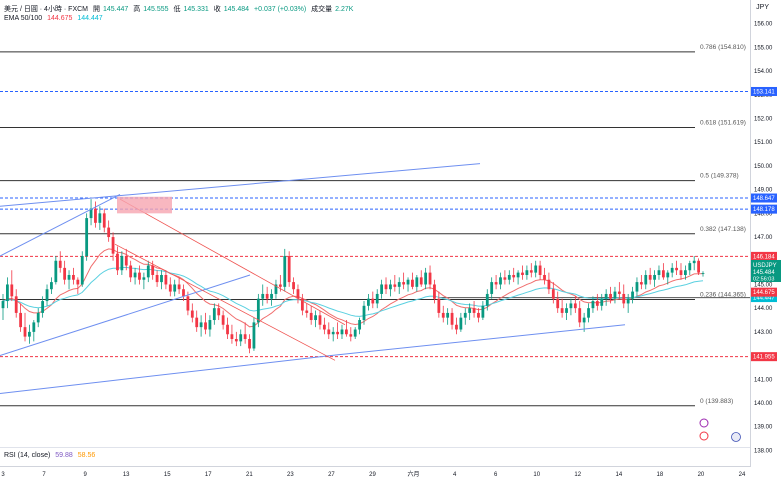 The width and height of the screenshot is (783, 481). Describe the element at coordinates (55, 18) in the screenshot. I see `ema-legend: EMA 50/100 144.675 144.447` at that location.